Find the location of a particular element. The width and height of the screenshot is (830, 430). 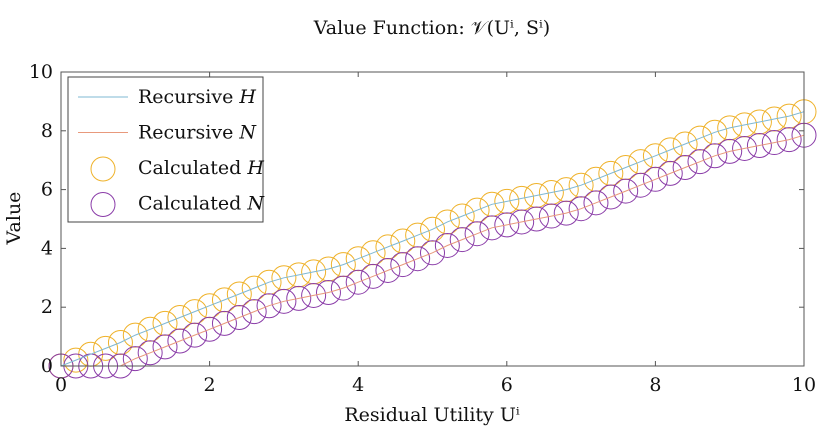

y-tick-label: 4 is located at coordinates (47, 248).